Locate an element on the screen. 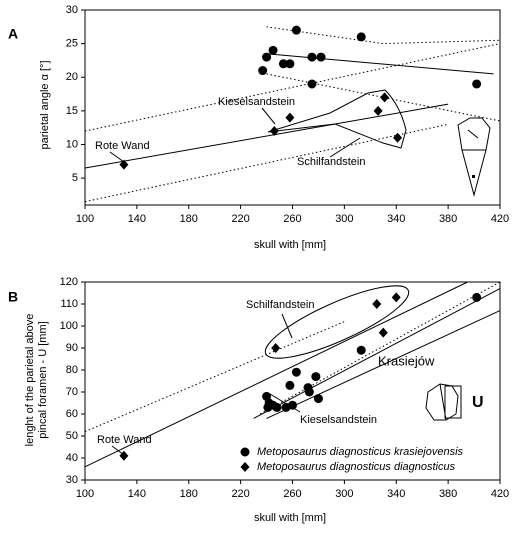 The height and width of the screenshot is (538, 530). annotation: U is located at coordinates (478, 402).